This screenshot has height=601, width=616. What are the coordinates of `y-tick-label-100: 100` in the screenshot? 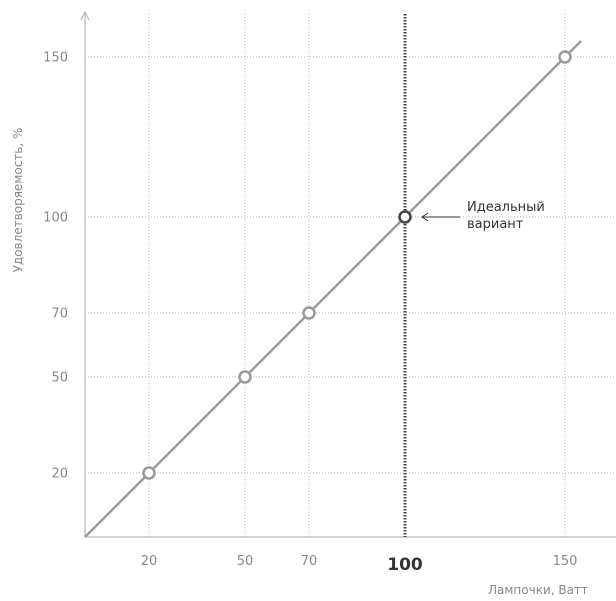 It's located at (55, 218).